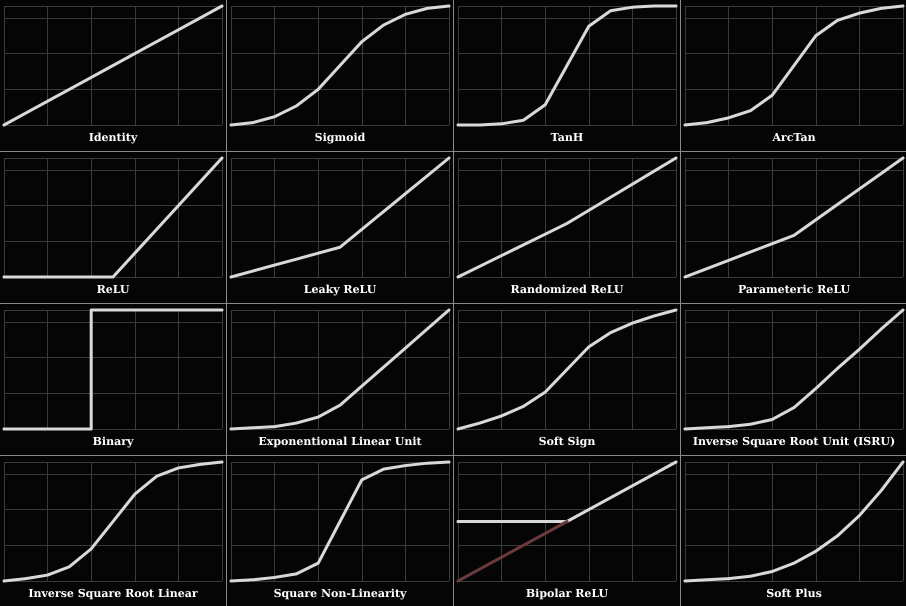  Describe the element at coordinates (567, 441) in the screenshot. I see `text: Soft Sign` at that location.